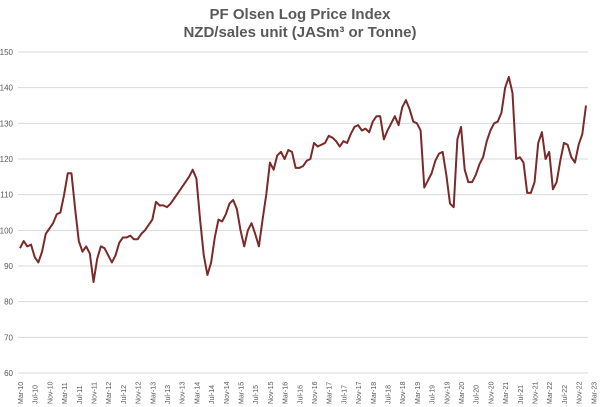 This screenshot has height=407, width=600. Describe the element at coordinates (8, 337) in the screenshot. I see `y-tick-label: 70` at that location.